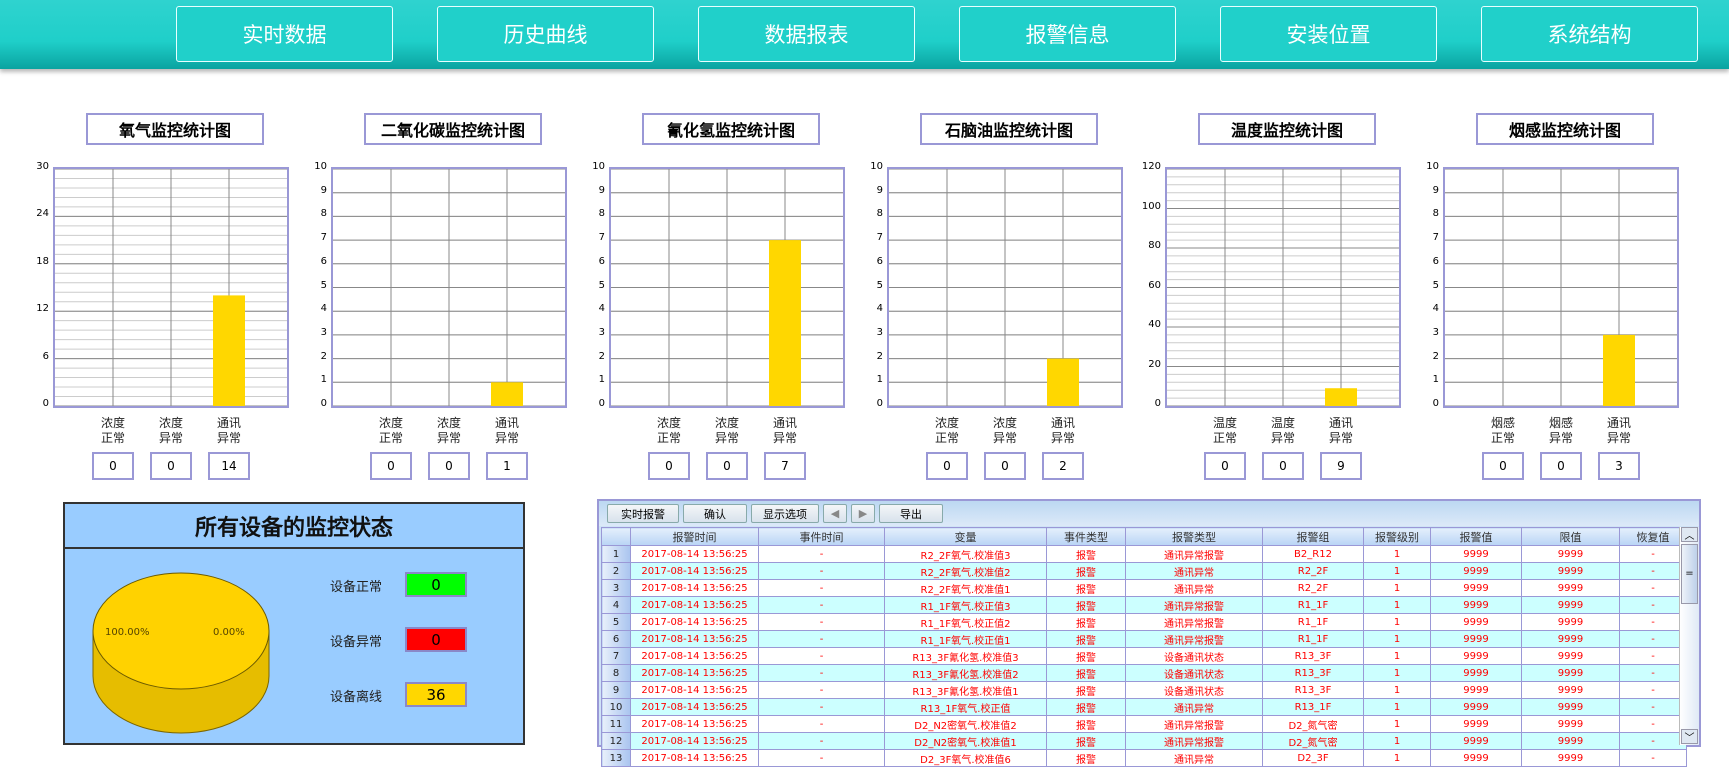 Image resolution: width=1729 pixels, height=767 pixels. What do you see at coordinates (598, 166) in the screenshot?
I see `y-tick-label: 10` at bounding box center [598, 166].